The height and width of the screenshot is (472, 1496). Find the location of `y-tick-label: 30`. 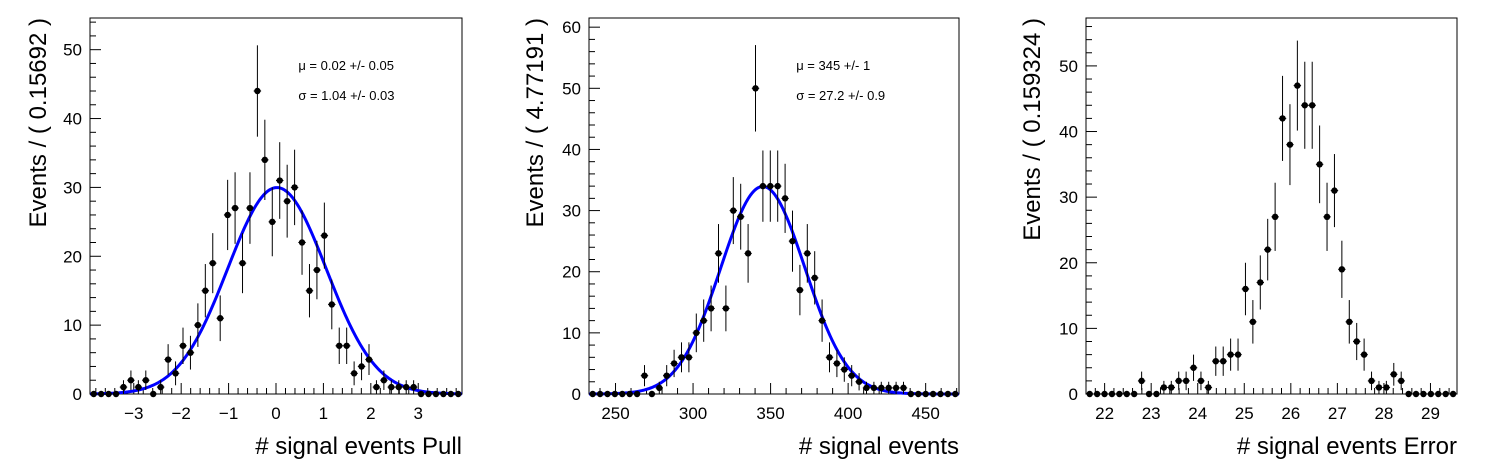

y-tick-label: 30 is located at coordinates (72, 187).